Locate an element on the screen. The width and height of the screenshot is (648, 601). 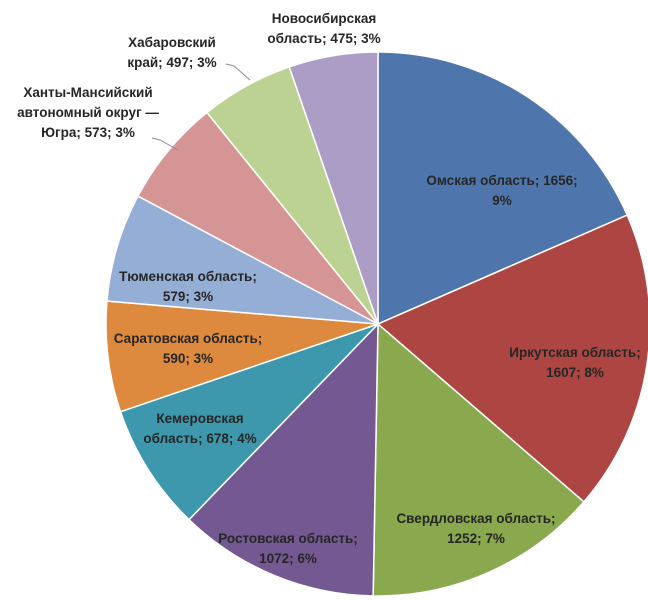
slice-label-line: 579; 3% is located at coordinates (188, 296).